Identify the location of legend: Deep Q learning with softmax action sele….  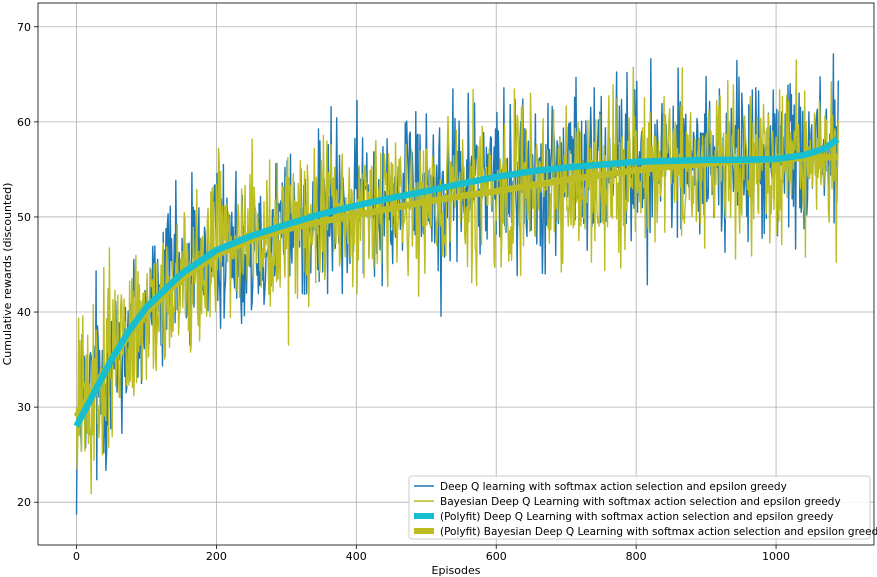
(642, 507).